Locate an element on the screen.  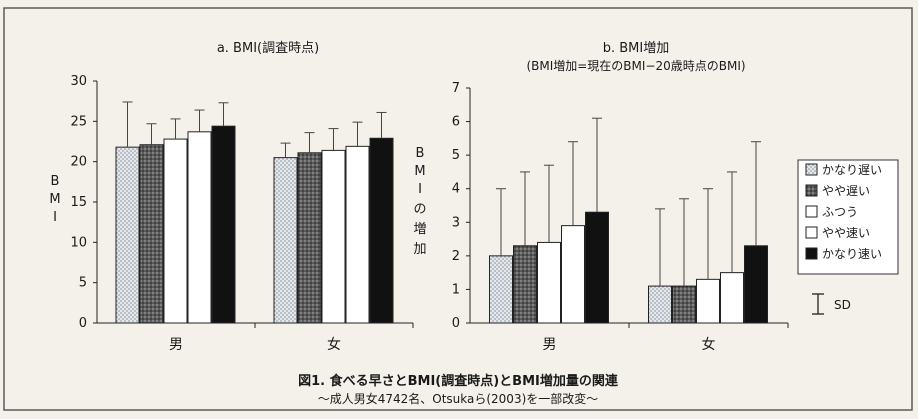
chart-a-y-tick-label: 0 is located at coordinates (83, 323).